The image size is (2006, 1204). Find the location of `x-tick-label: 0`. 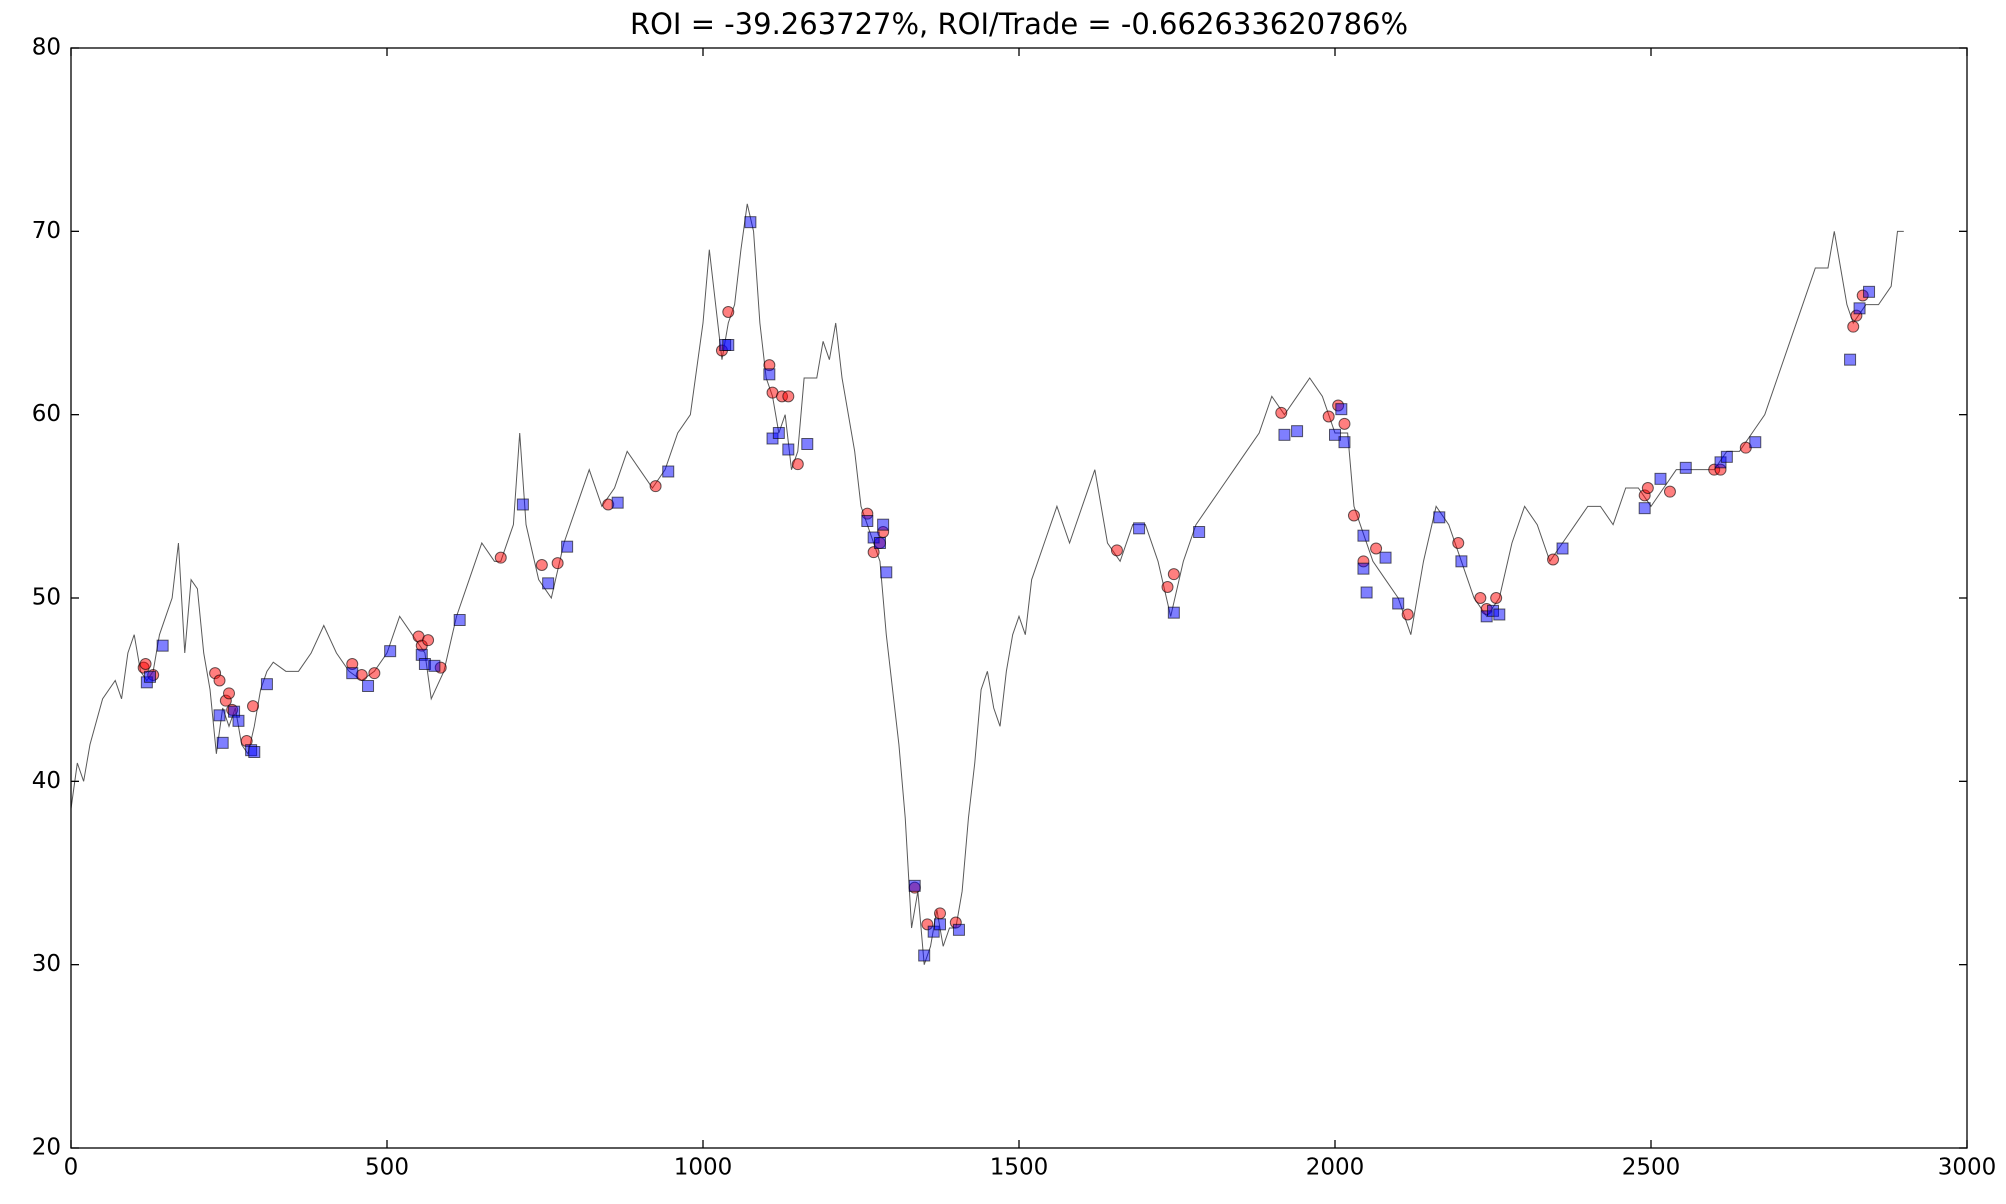

x-tick-label: 0 is located at coordinates (71, 1168).